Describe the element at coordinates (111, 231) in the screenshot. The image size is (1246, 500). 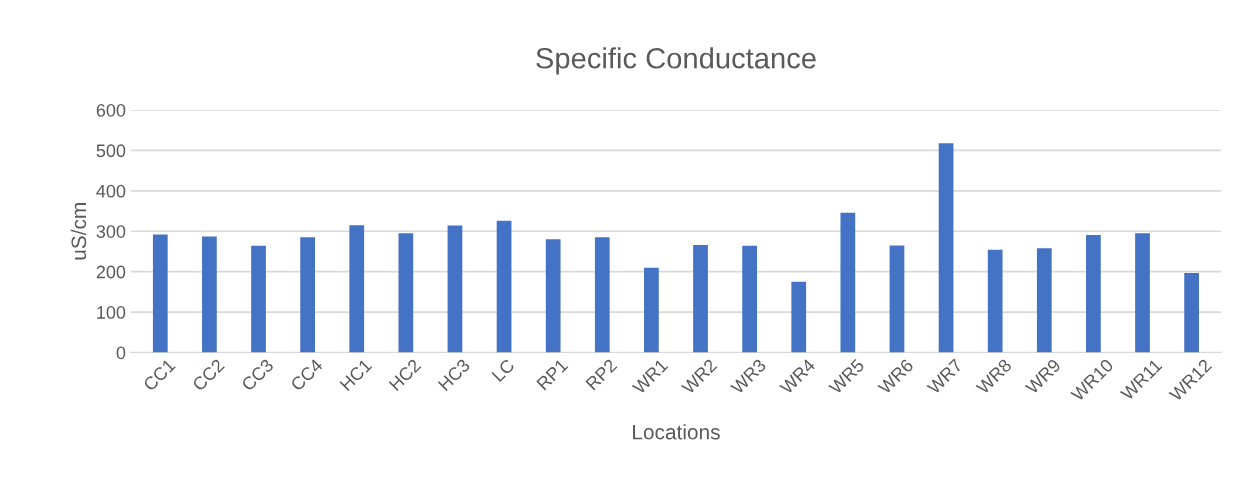
I see `y-tick-label: 300` at that location.